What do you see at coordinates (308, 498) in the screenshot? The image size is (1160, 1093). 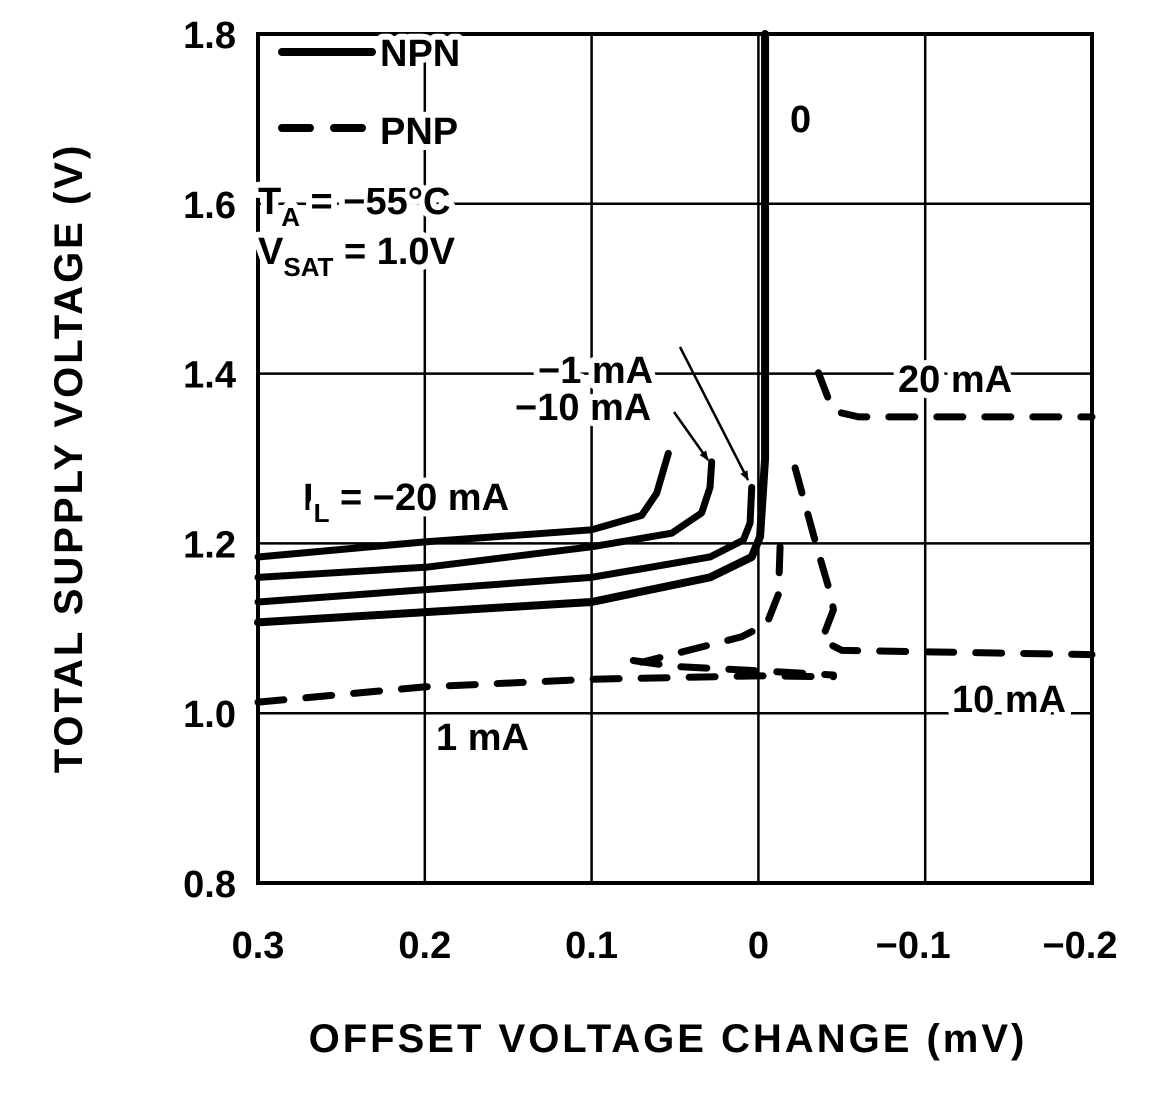 I see `il-main: I` at bounding box center [308, 498].